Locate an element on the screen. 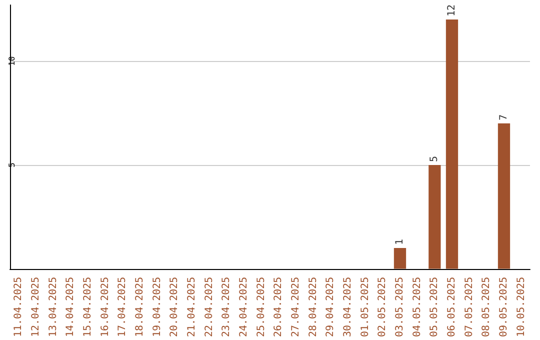 This screenshot has height=340, width=540. data-label: 12 is located at coordinates (452, 10).